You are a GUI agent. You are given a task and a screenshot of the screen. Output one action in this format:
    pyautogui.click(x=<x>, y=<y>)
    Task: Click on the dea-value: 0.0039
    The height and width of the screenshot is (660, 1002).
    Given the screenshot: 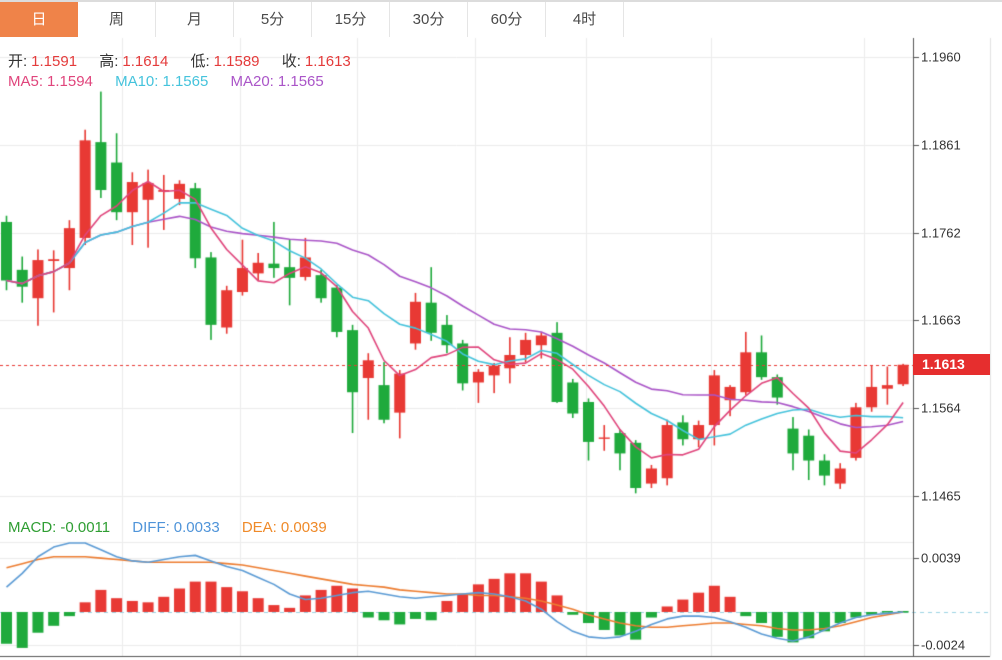 What is the action you would take?
    pyautogui.click(x=303, y=527)
    